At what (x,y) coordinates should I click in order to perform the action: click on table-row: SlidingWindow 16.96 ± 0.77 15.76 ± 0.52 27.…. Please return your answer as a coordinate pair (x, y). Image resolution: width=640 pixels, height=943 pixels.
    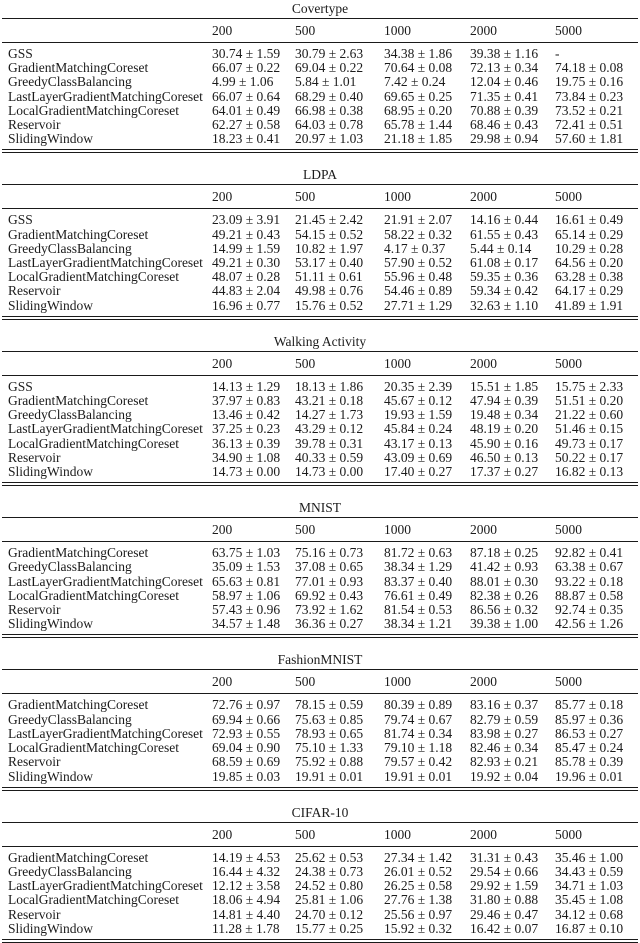
    Looking at the image, I should click on (320, 305).